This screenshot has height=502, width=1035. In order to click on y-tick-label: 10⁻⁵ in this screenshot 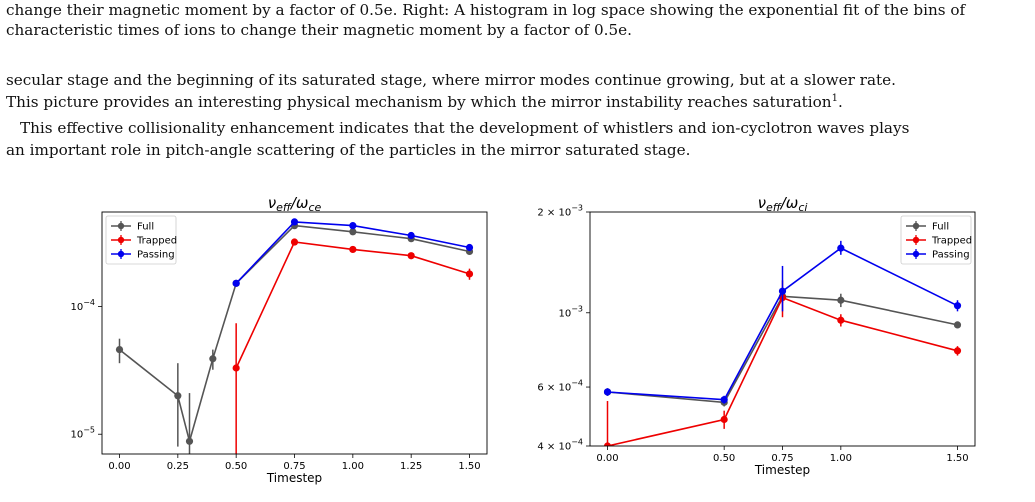, I will do `click(82, 433)`.